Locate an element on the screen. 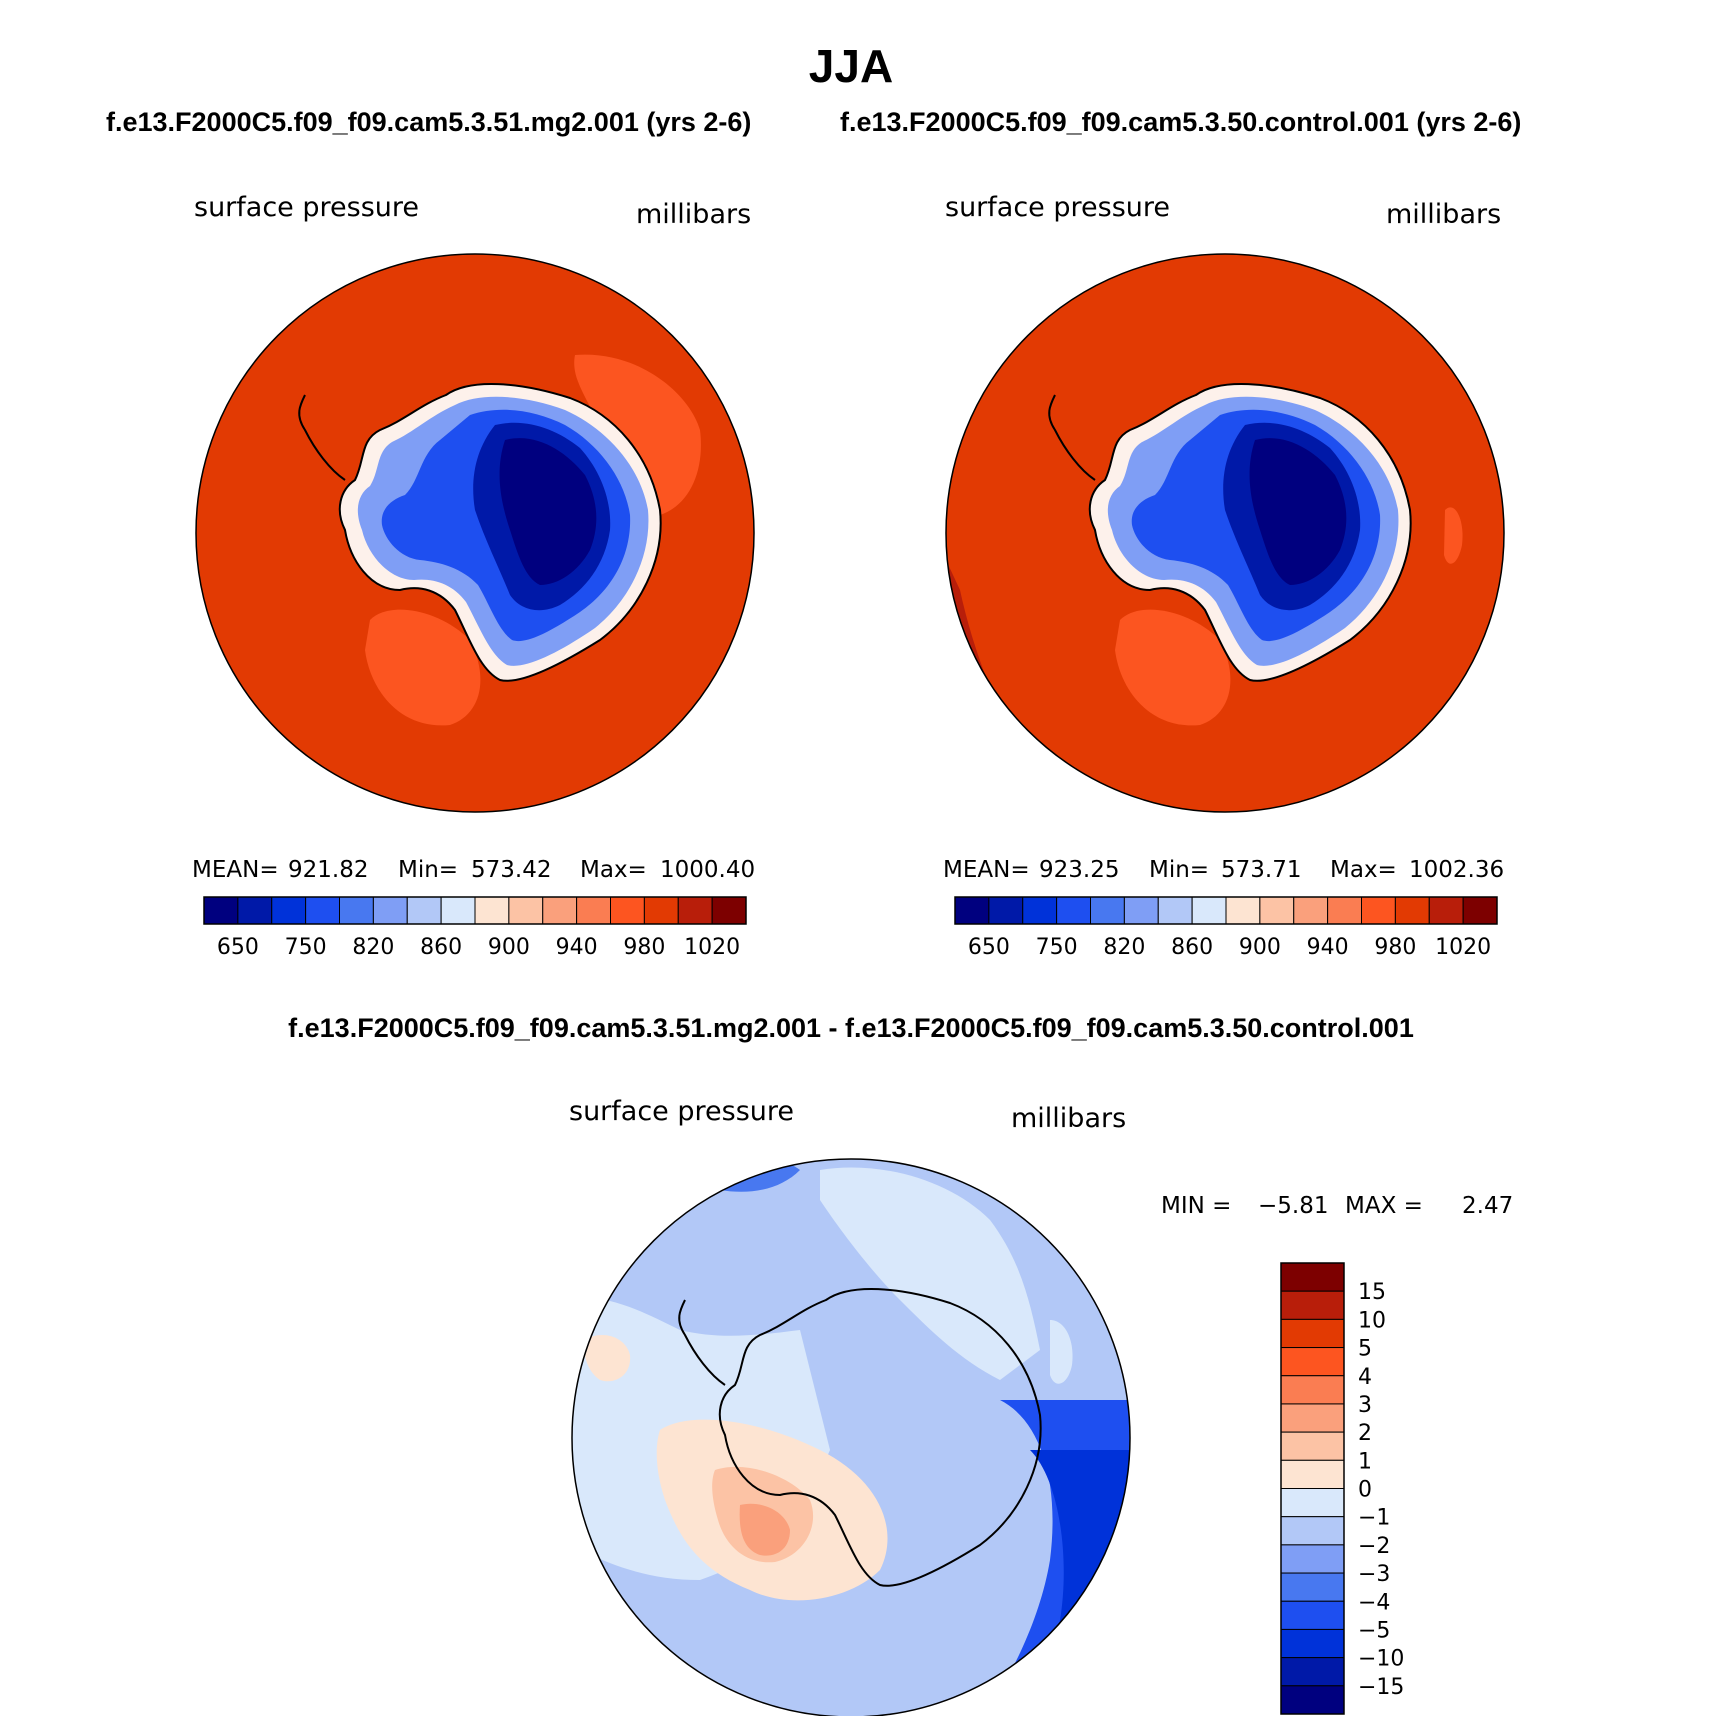  top-left-high-band-south is located at coordinates (423, 667).